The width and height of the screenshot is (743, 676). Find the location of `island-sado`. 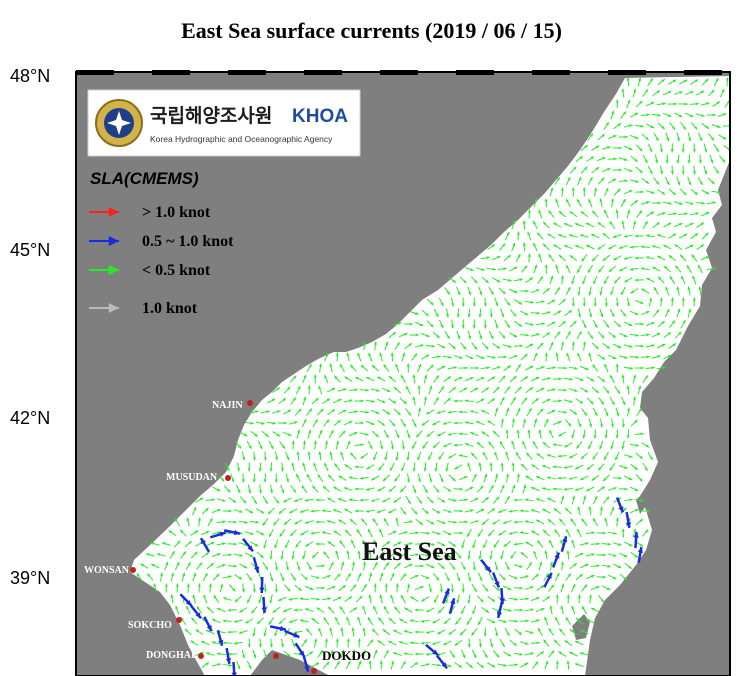

island-sado is located at coordinates (581, 627).